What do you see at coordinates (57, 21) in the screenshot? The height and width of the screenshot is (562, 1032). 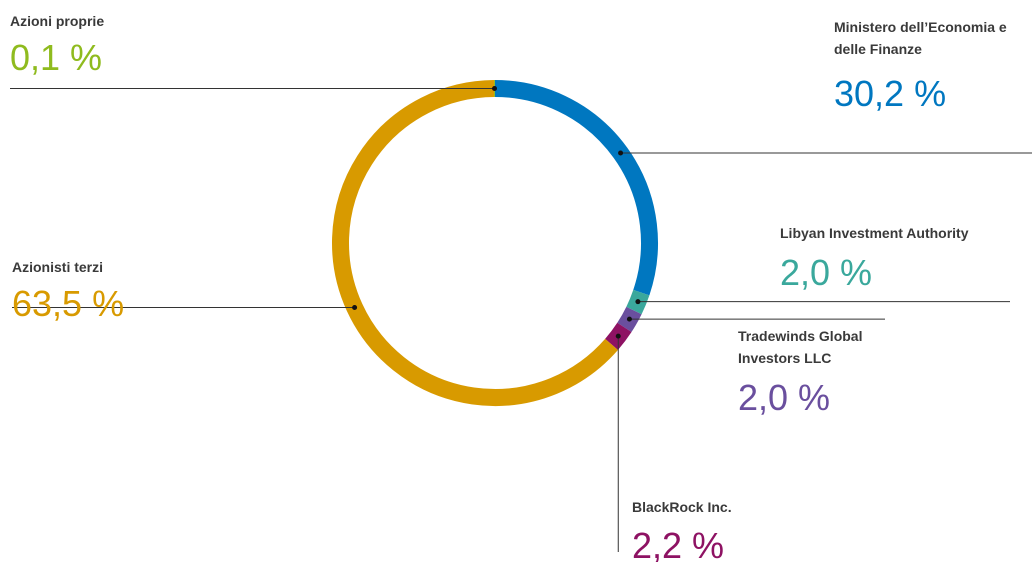 I see `slice-label: Azioni proprie` at bounding box center [57, 21].